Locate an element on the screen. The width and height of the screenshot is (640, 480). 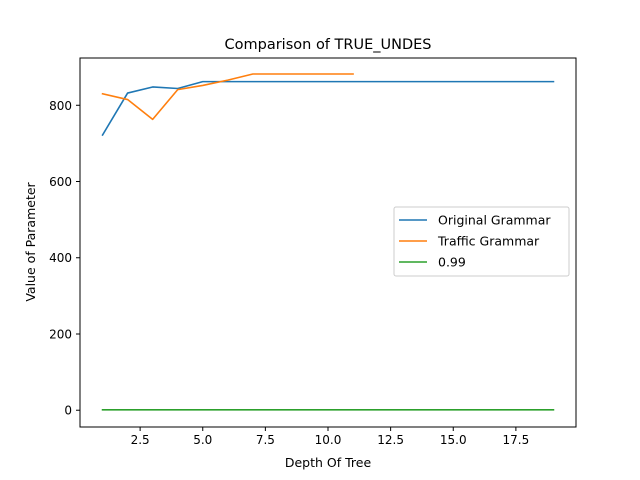
y-axis-label: Value of Parameter is located at coordinates (30, 241).